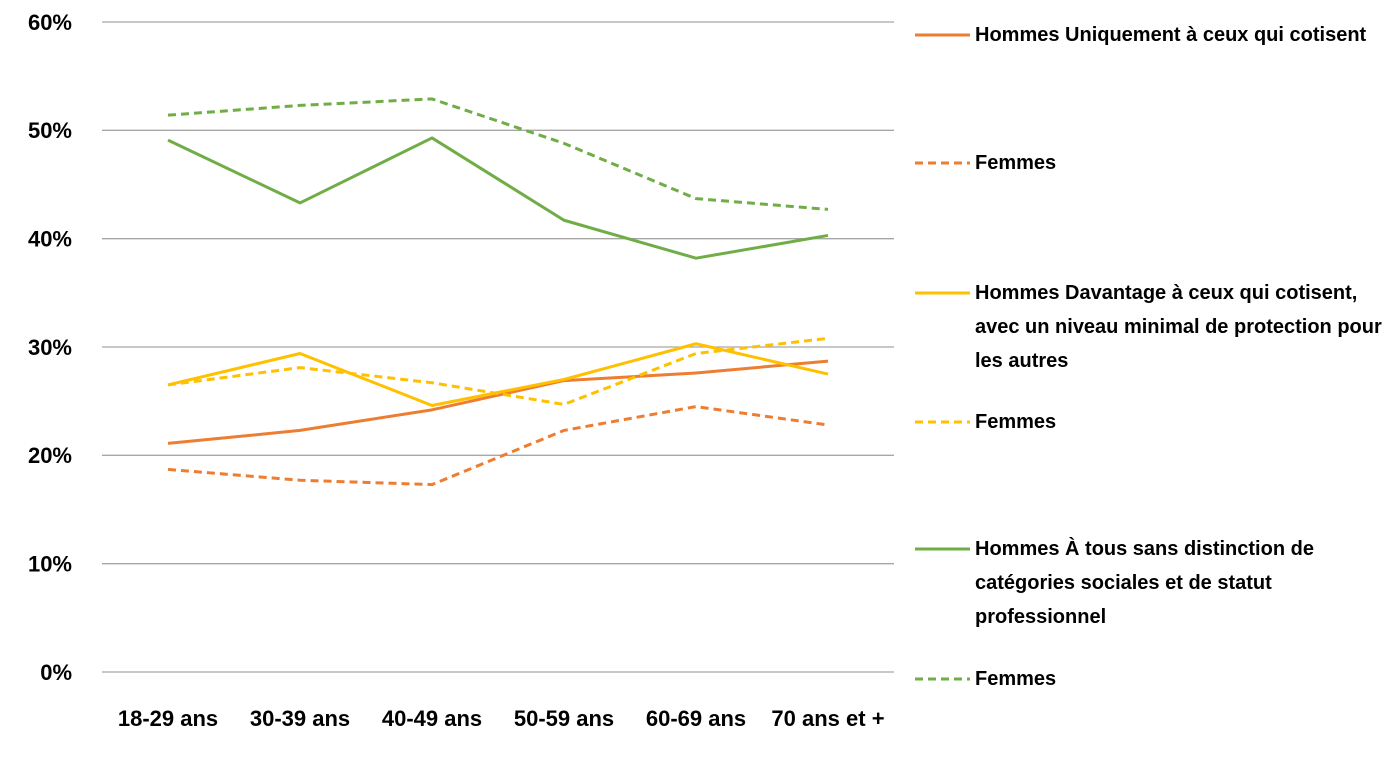  I want to click on x-tick-label: 18-29 ans, so click(168, 718).